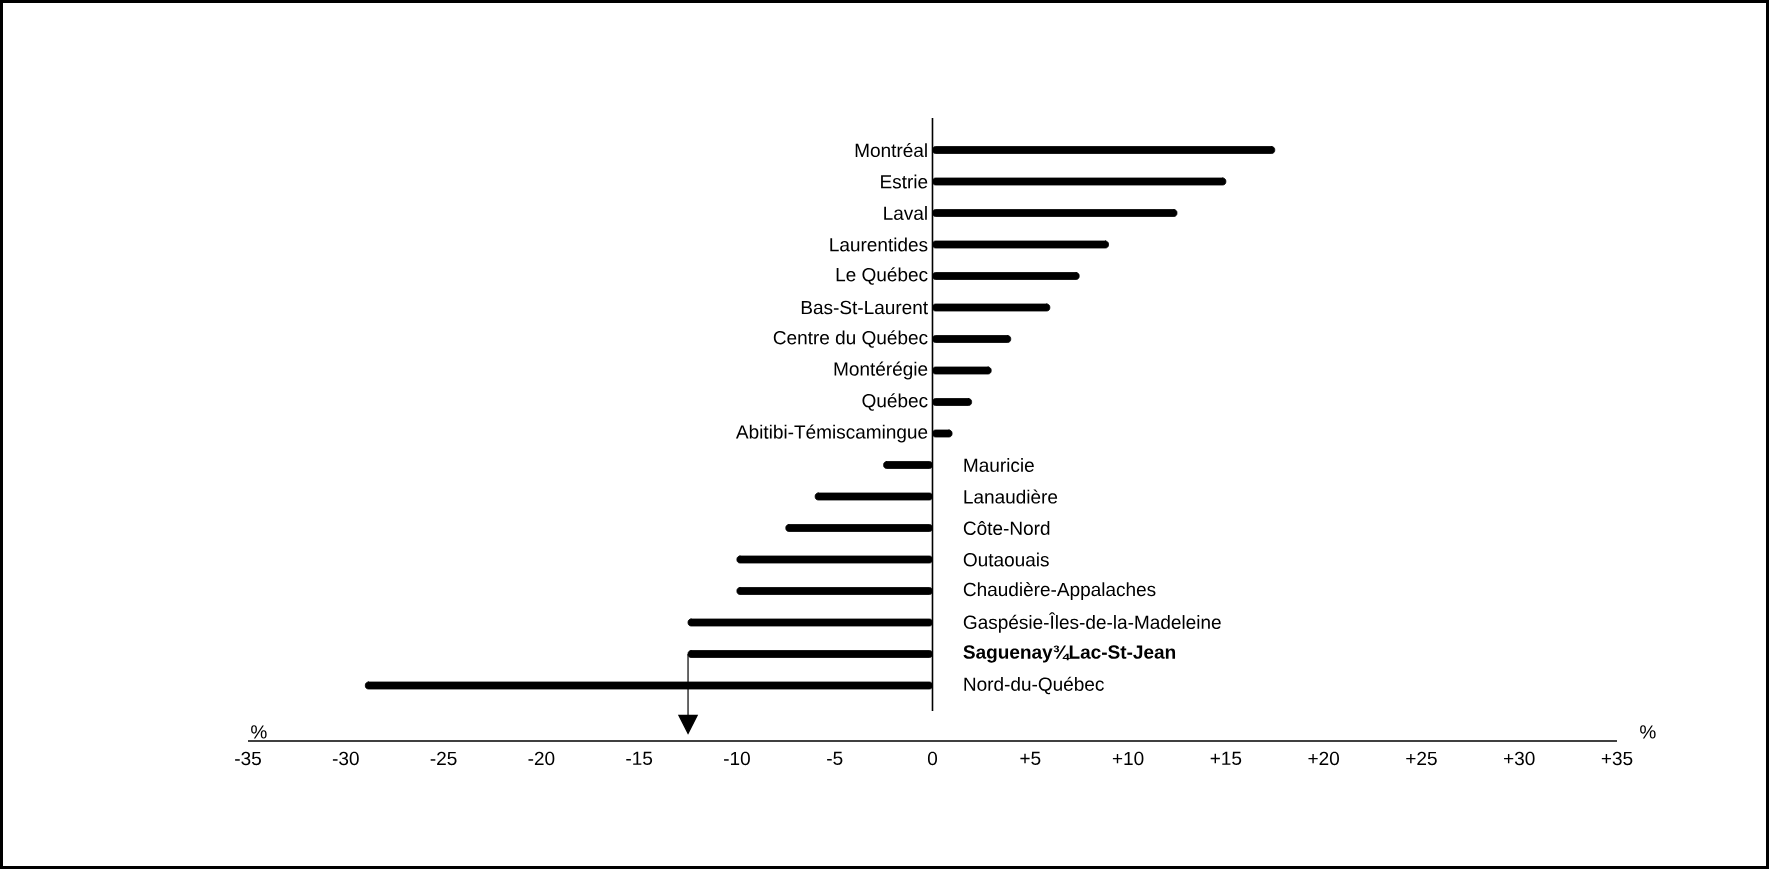  What do you see at coordinates (1069, 654) in the screenshot?
I see `y-tick-label: Saguenay¾Lac-St-Jean` at bounding box center [1069, 654].